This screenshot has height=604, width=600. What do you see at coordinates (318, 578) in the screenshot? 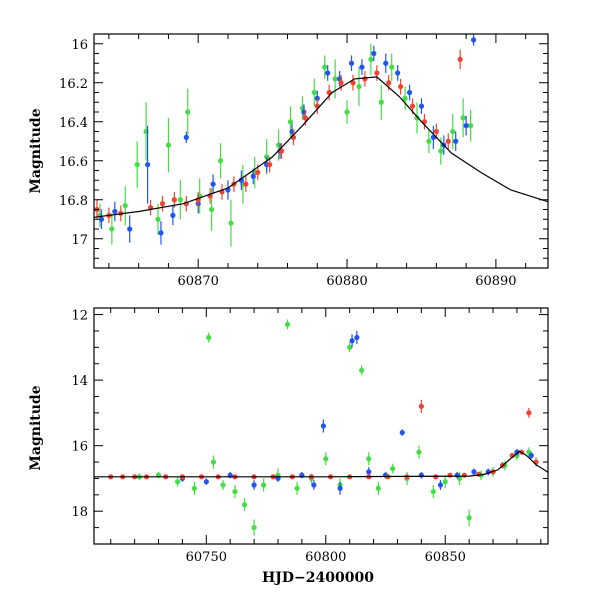
I see `bottom-panel-x-axis-label: HJD−2400000` at bounding box center [318, 578].